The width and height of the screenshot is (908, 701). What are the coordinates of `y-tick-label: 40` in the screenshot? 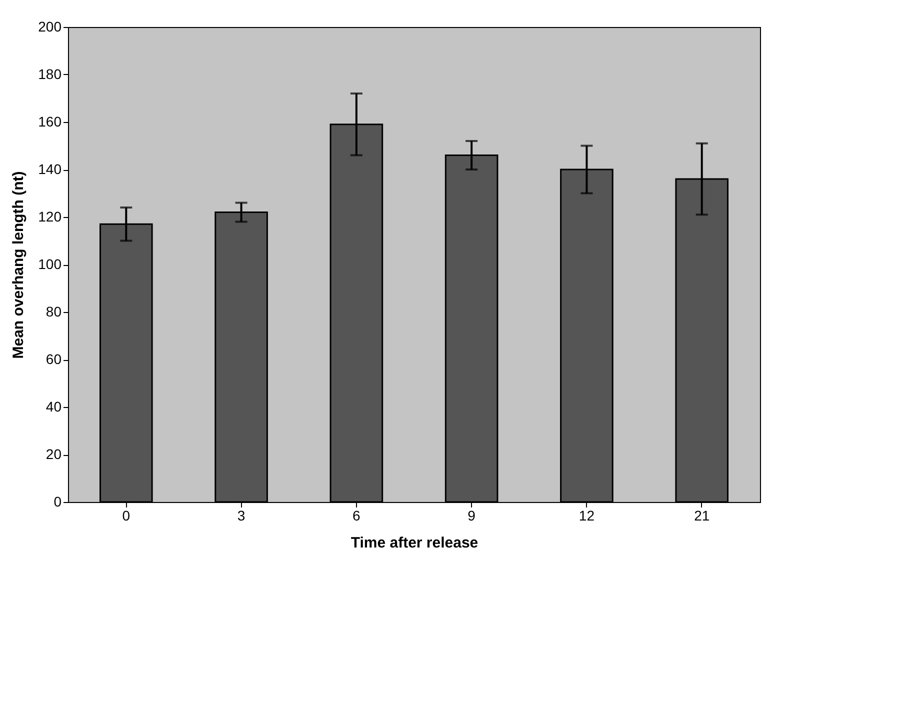 It's located at (54, 406).